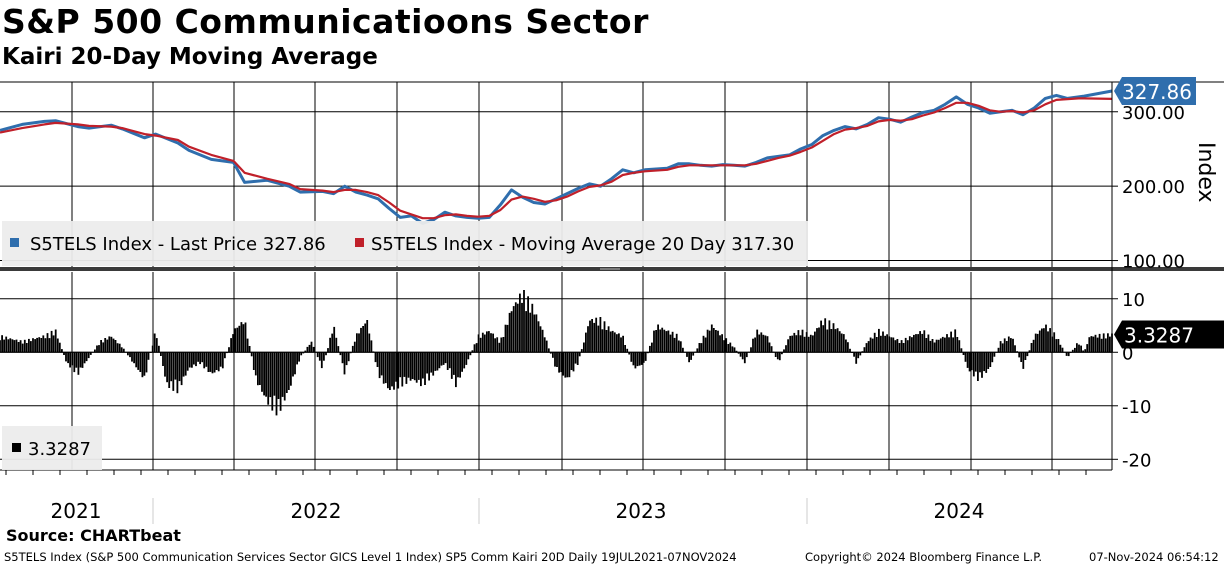 The image size is (1224, 566). I want to click on ytick-label-bottom: -10, so click(1136, 407).